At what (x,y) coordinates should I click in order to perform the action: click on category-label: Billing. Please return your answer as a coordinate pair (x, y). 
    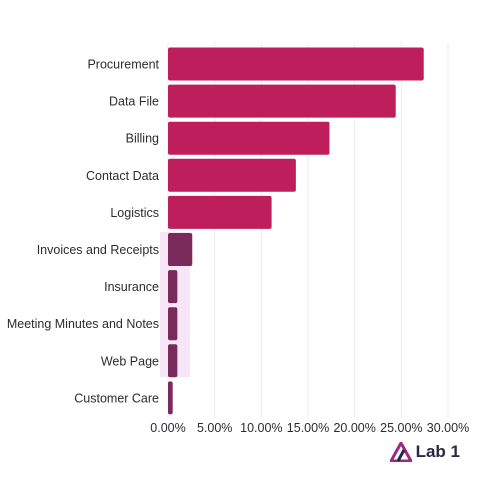
    Looking at the image, I should click on (142, 139).